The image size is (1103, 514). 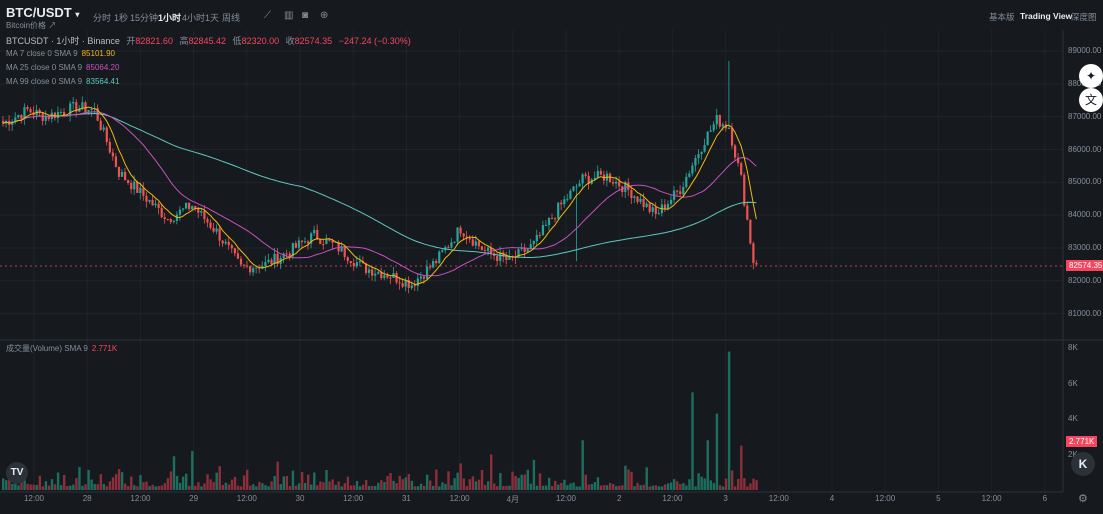 I want to click on legend-change: −247.24 (−0.30%), so click(x=374, y=41).